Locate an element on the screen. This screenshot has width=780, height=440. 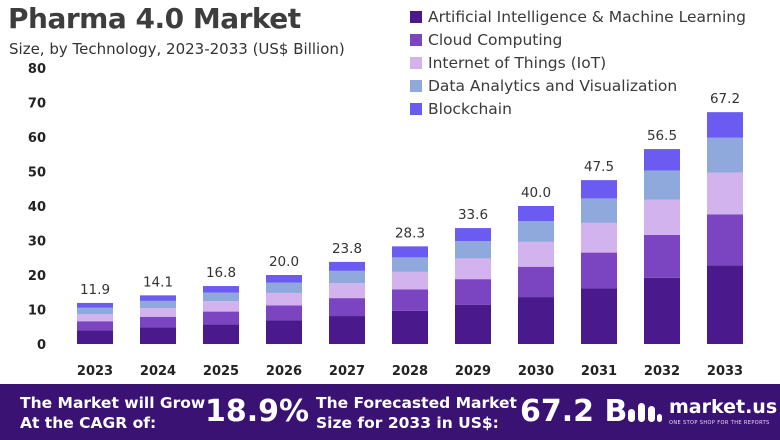
y-tick-label: 0 is located at coordinates (41, 345).